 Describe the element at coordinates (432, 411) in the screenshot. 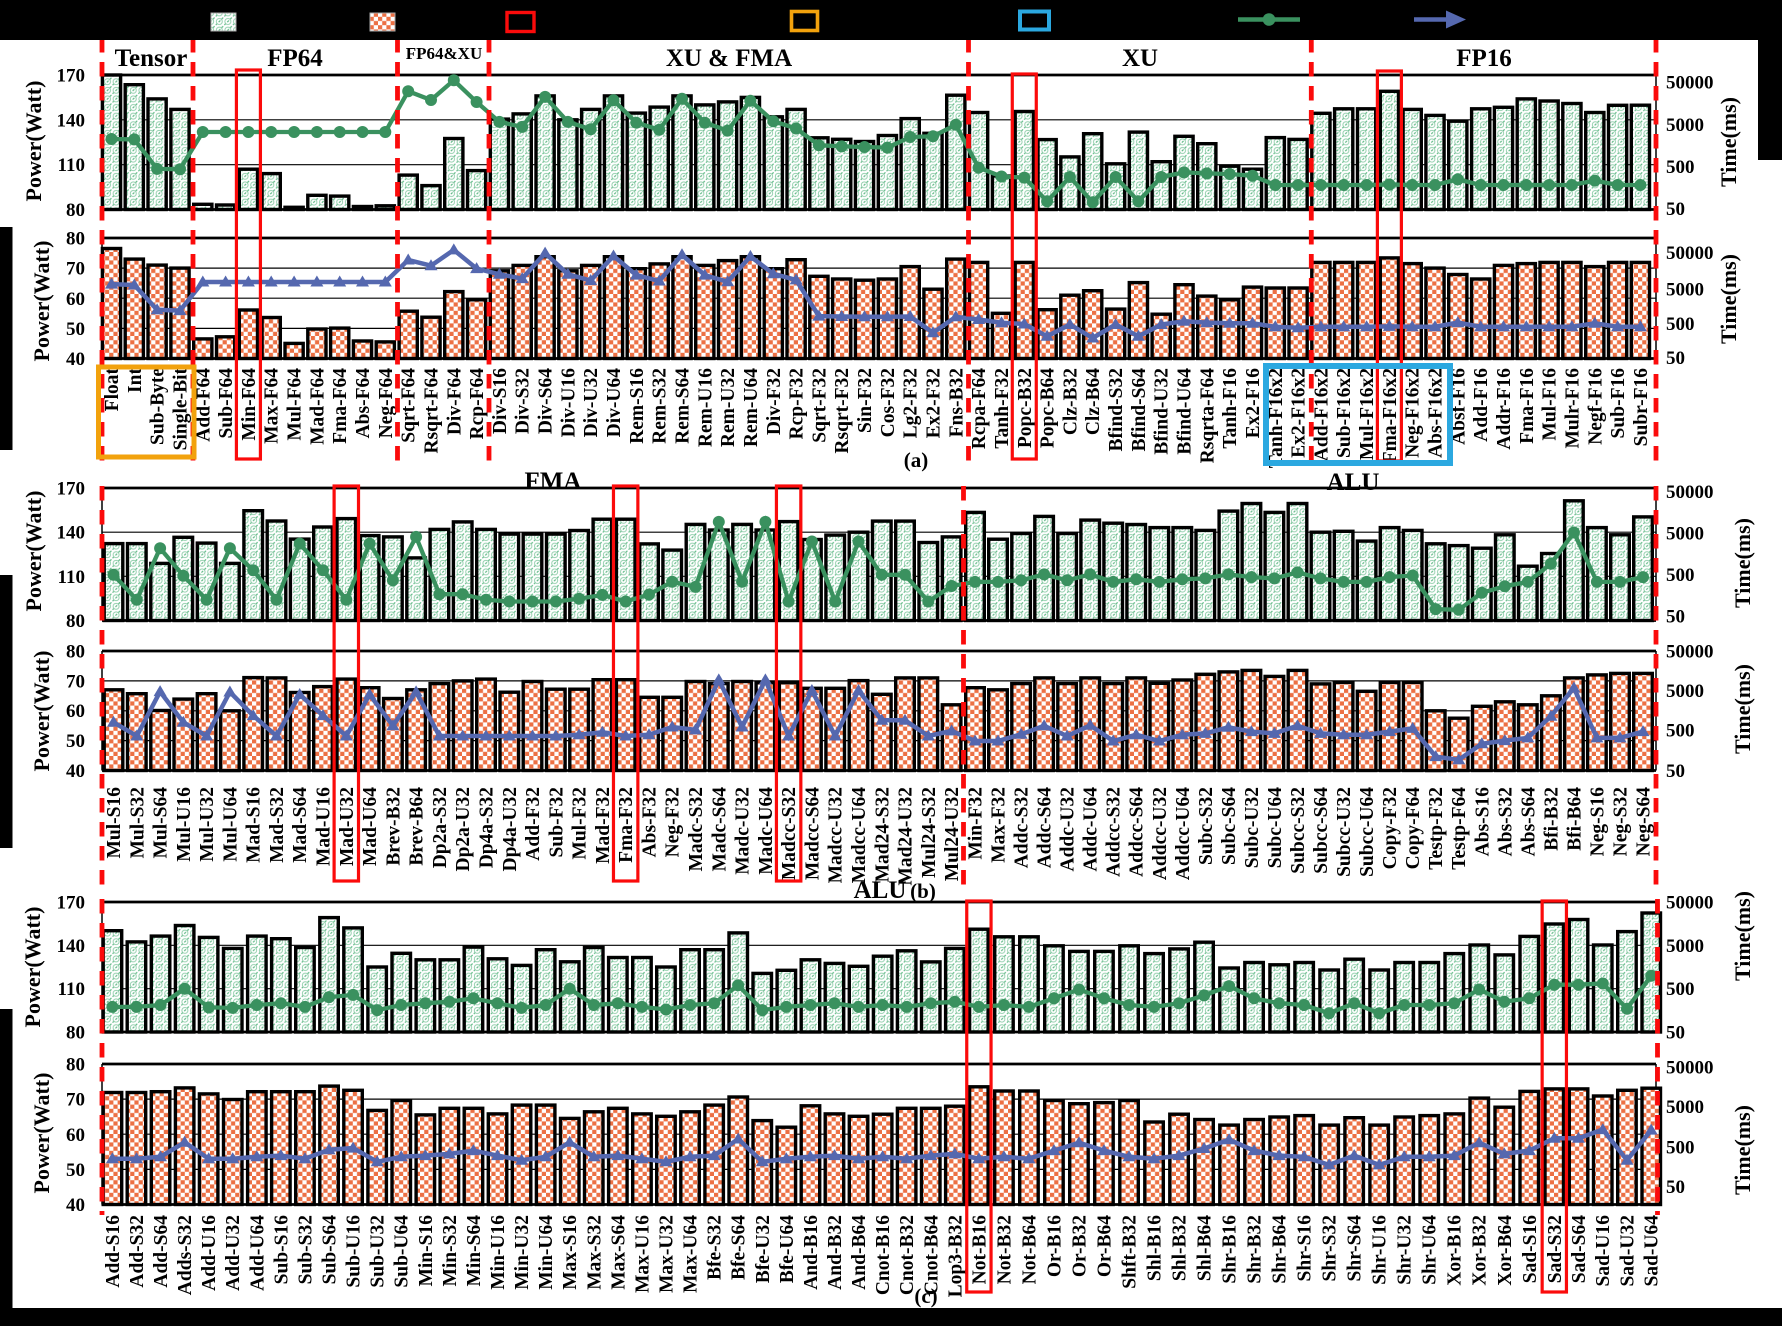

I see `svg-text: Rsqrt-F64` at that location.